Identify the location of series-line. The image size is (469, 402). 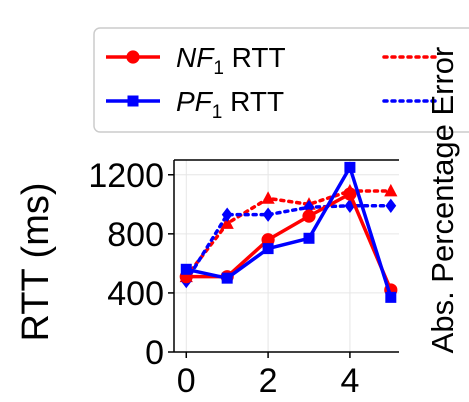
(289, 231).